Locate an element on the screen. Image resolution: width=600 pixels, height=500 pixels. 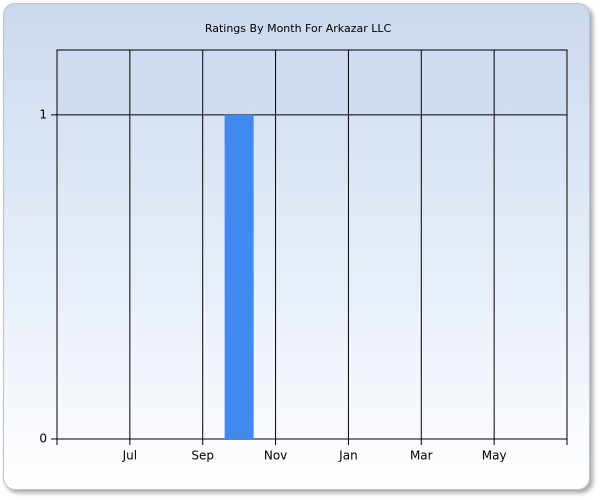
x-tick-label: Sep is located at coordinates (202, 456).